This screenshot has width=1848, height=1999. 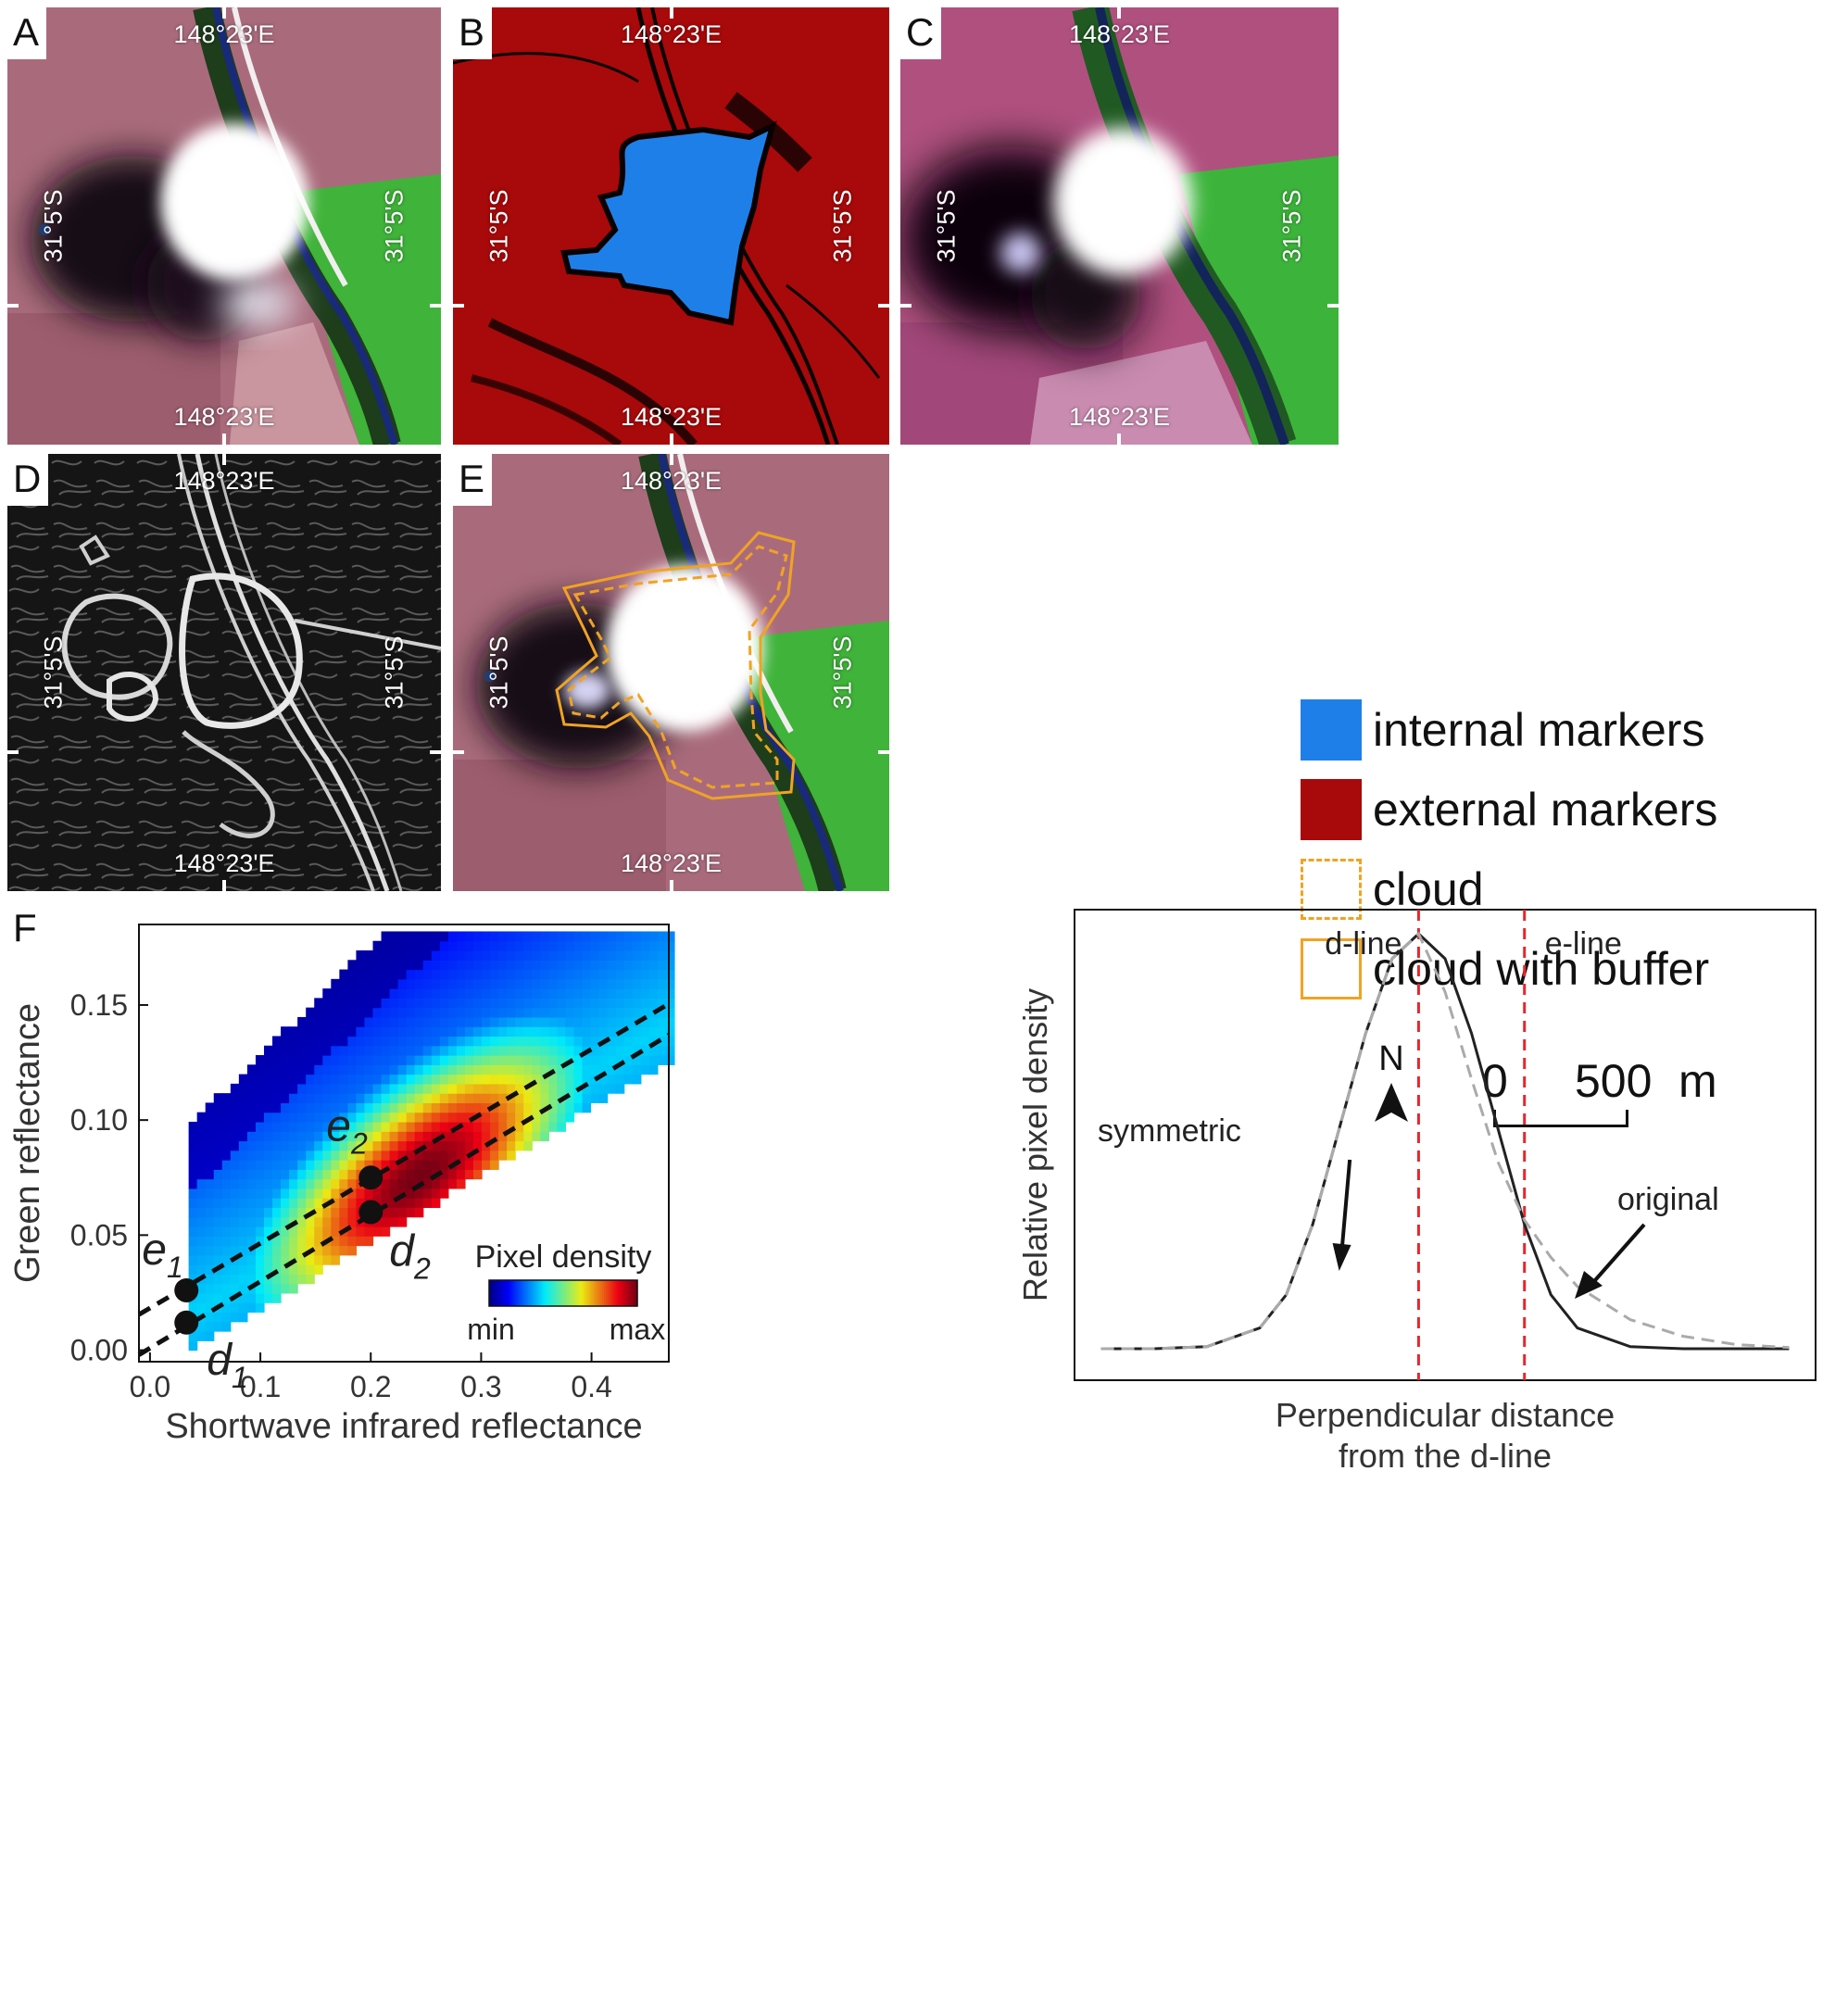 I want to click on north-arrow-icon, so click(x=1391, y=1102).